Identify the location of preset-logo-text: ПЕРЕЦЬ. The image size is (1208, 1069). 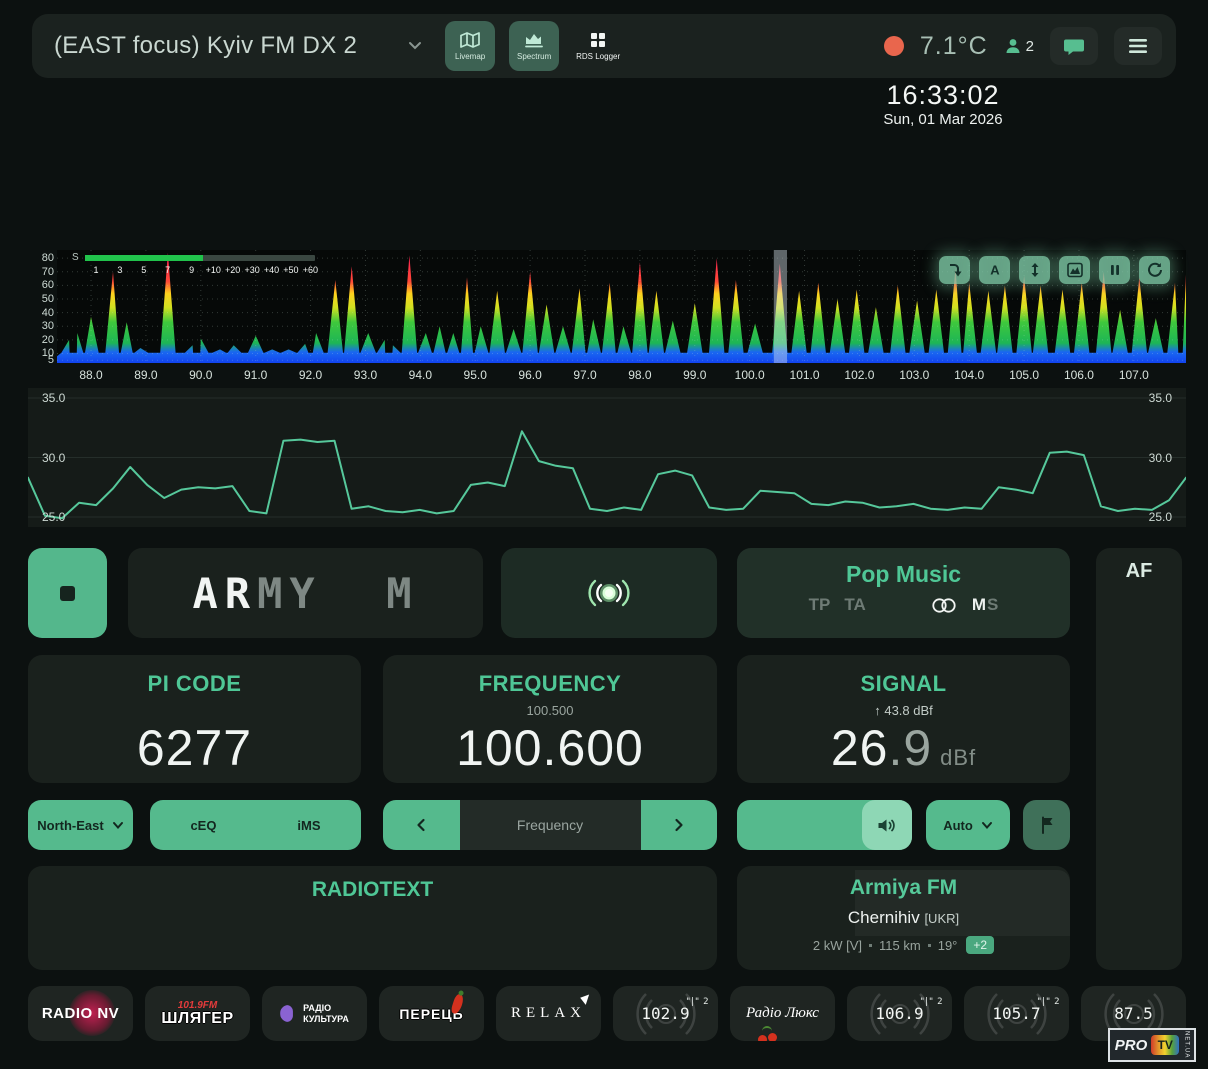
(431, 1013).